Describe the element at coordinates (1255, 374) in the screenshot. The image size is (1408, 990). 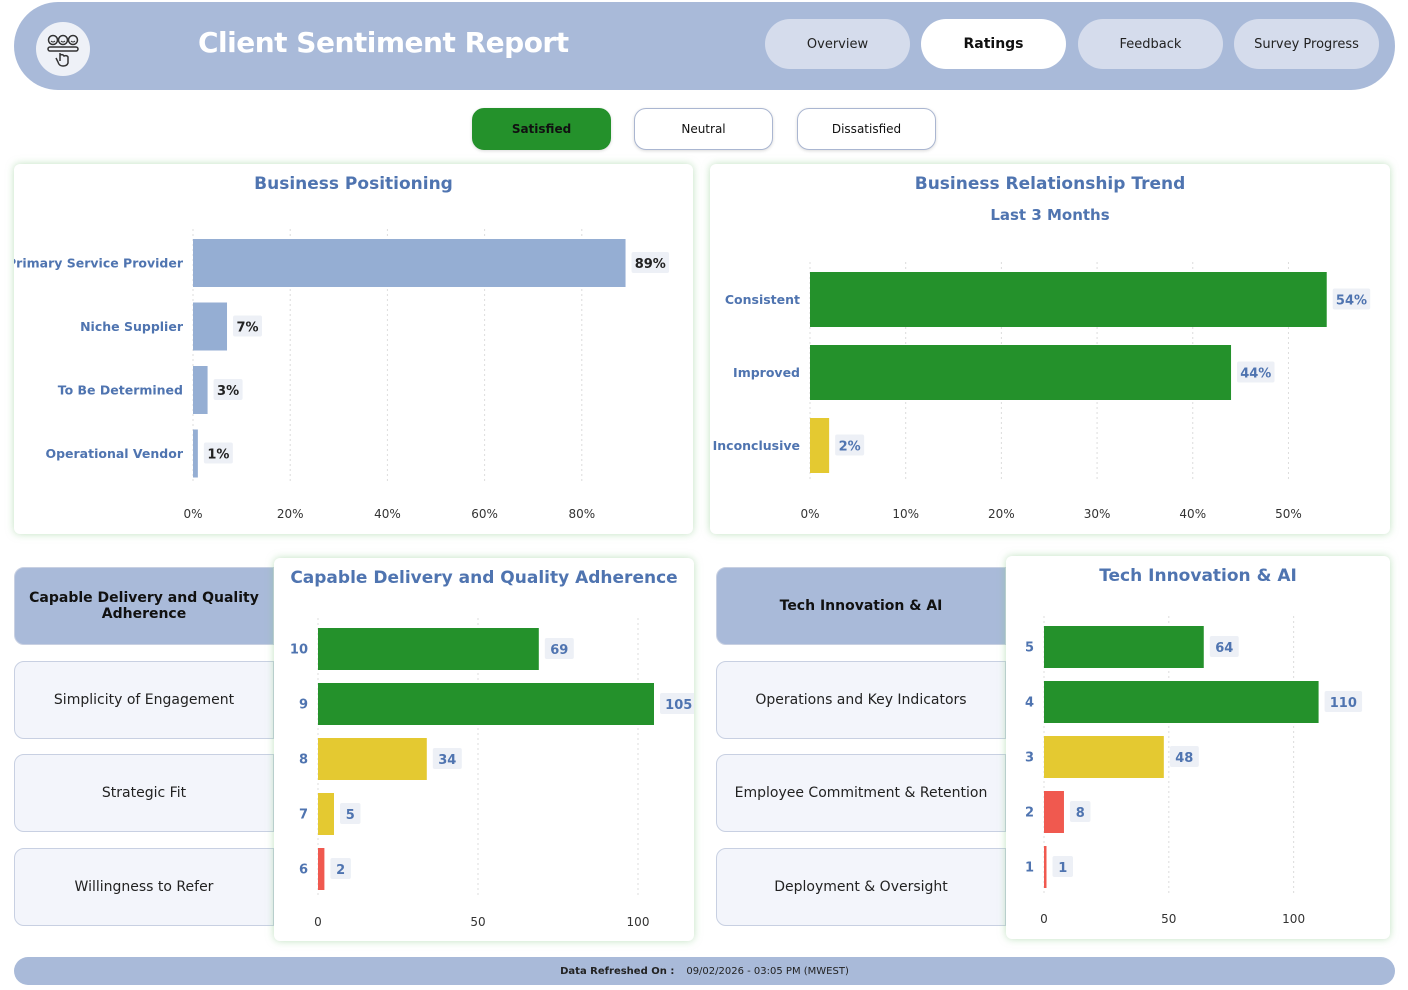
I see `data-label: 44%` at that location.